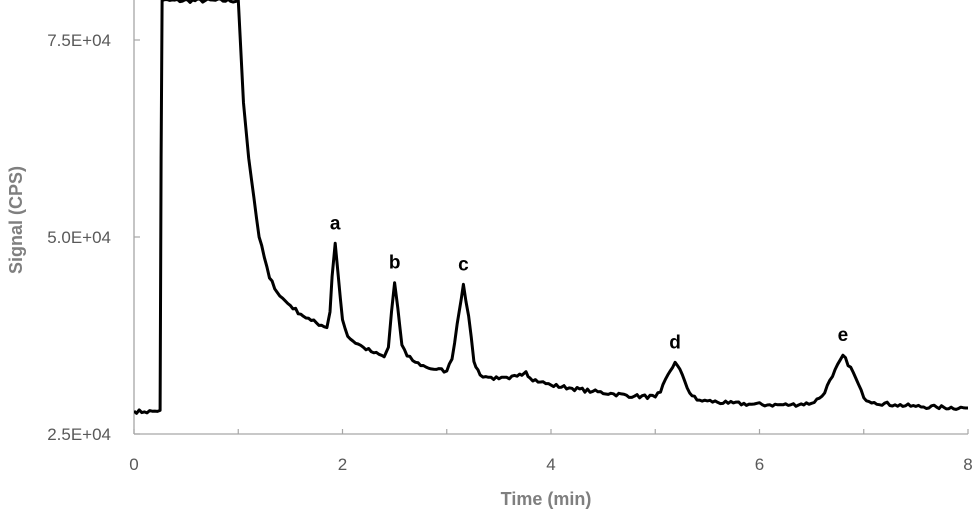  Describe the element at coordinates (342, 464) in the screenshot. I see `x-tick-label: 2` at that location.